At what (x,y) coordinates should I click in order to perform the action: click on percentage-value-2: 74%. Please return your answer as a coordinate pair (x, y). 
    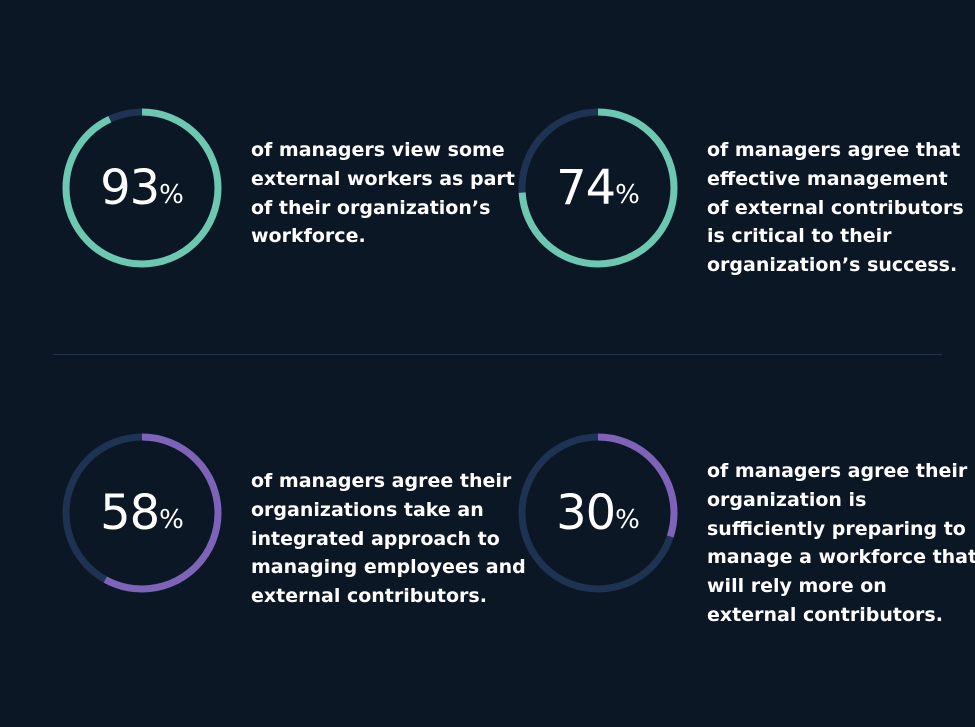
    Looking at the image, I should click on (598, 188).